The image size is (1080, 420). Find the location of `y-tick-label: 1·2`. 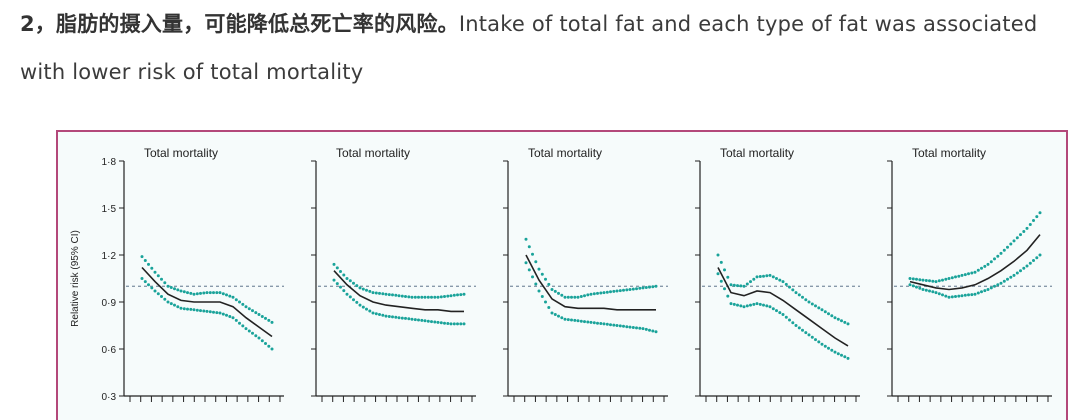

y-tick-label: 1·2 is located at coordinates (109, 256).